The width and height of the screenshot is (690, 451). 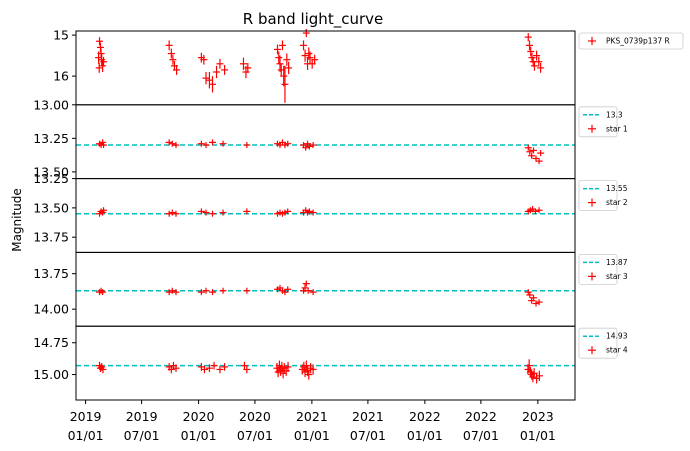 What do you see at coordinates (312, 416) in the screenshot?
I see `x-tick-label-year: 2021` at bounding box center [312, 416].